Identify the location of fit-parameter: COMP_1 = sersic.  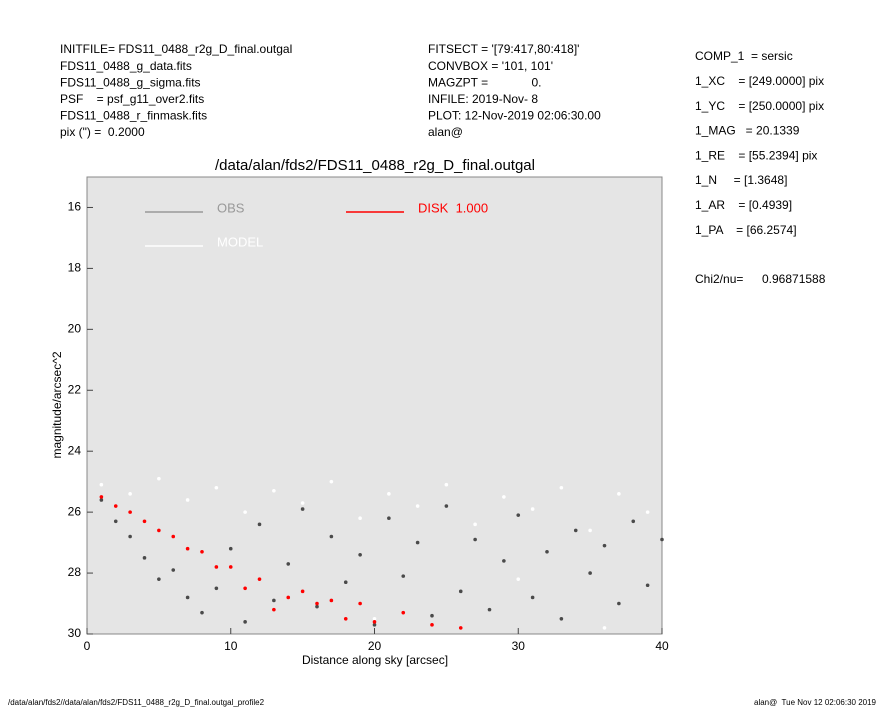
(744, 56).